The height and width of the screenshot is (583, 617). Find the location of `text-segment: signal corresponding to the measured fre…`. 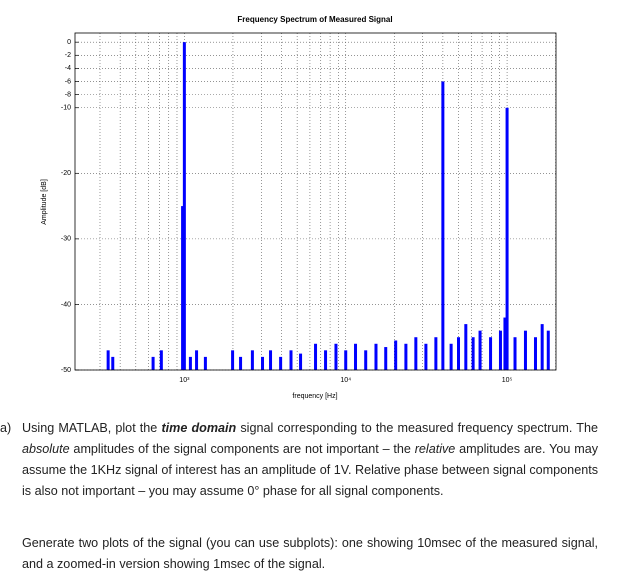

text-segment: signal corresponding to the measured fre… is located at coordinates (417, 428).